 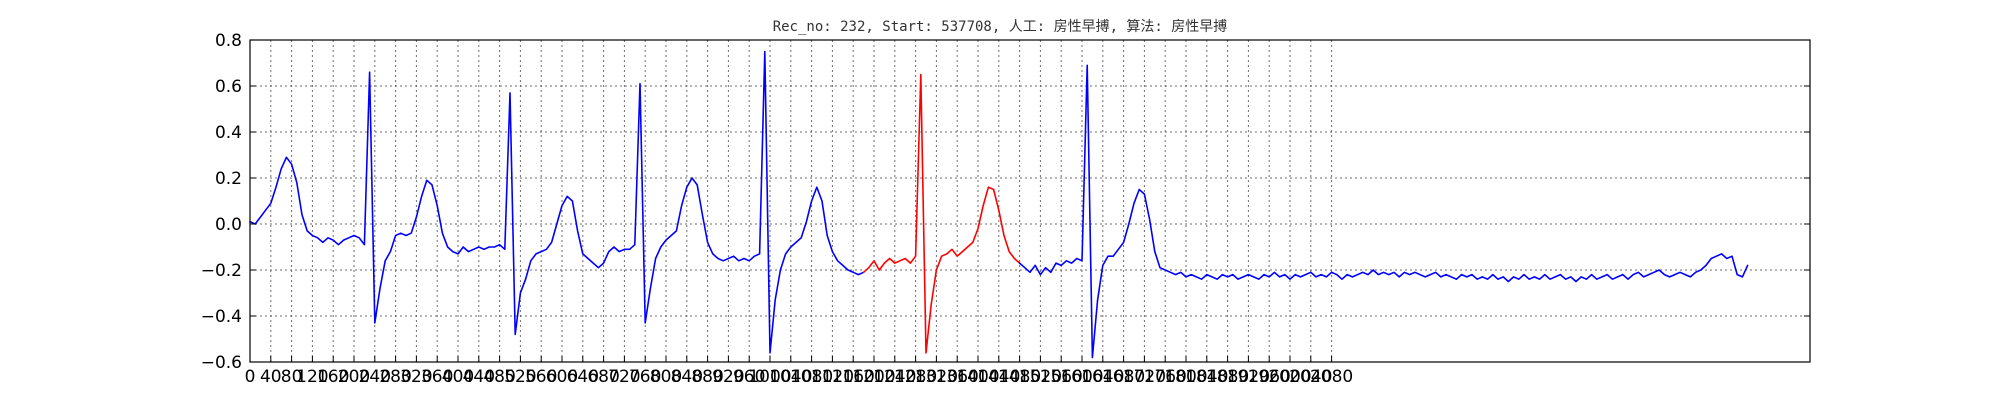 I want to click on x-tick-label: 1480, so click(x=1019, y=377).